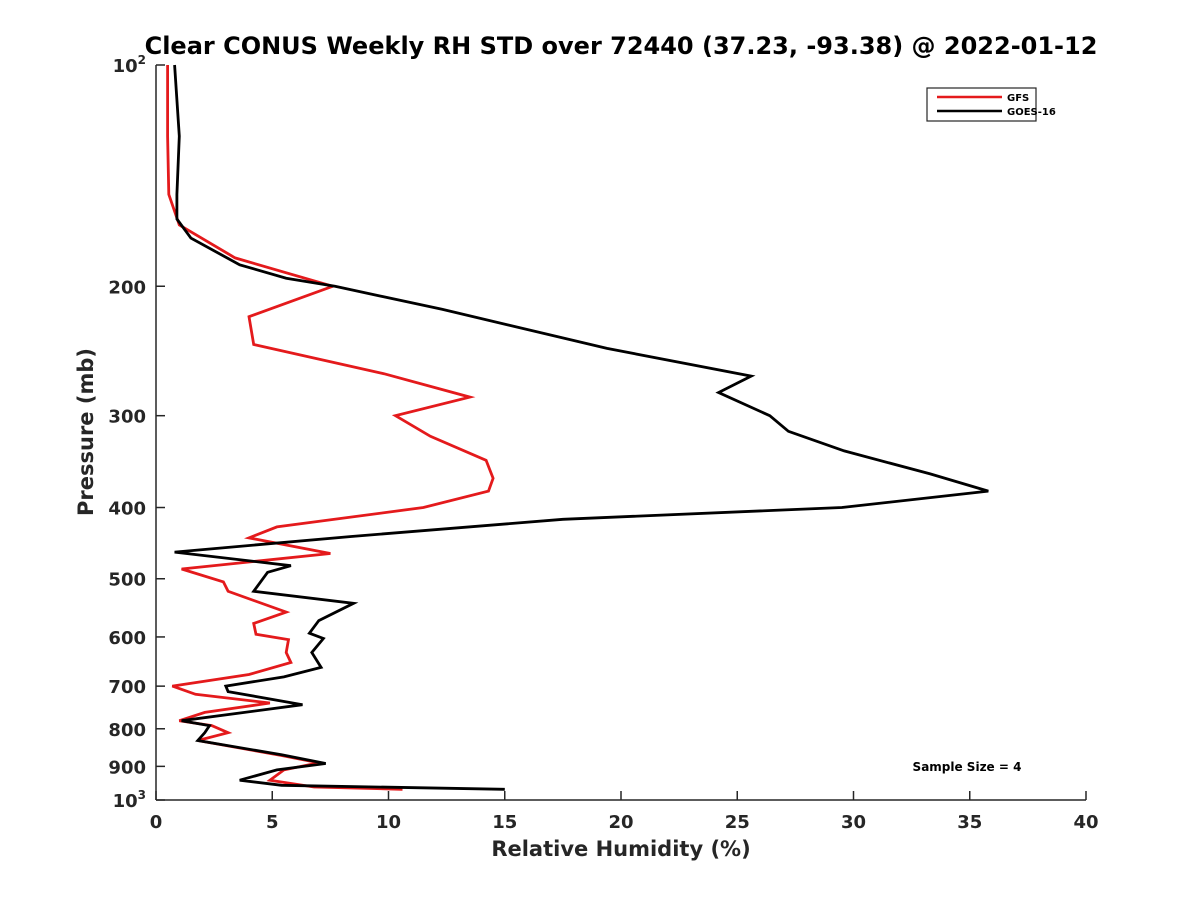 This screenshot has height=900, width=1200. Describe the element at coordinates (142, 60) in the screenshot. I see `y-tick-exponent: 2` at that location.